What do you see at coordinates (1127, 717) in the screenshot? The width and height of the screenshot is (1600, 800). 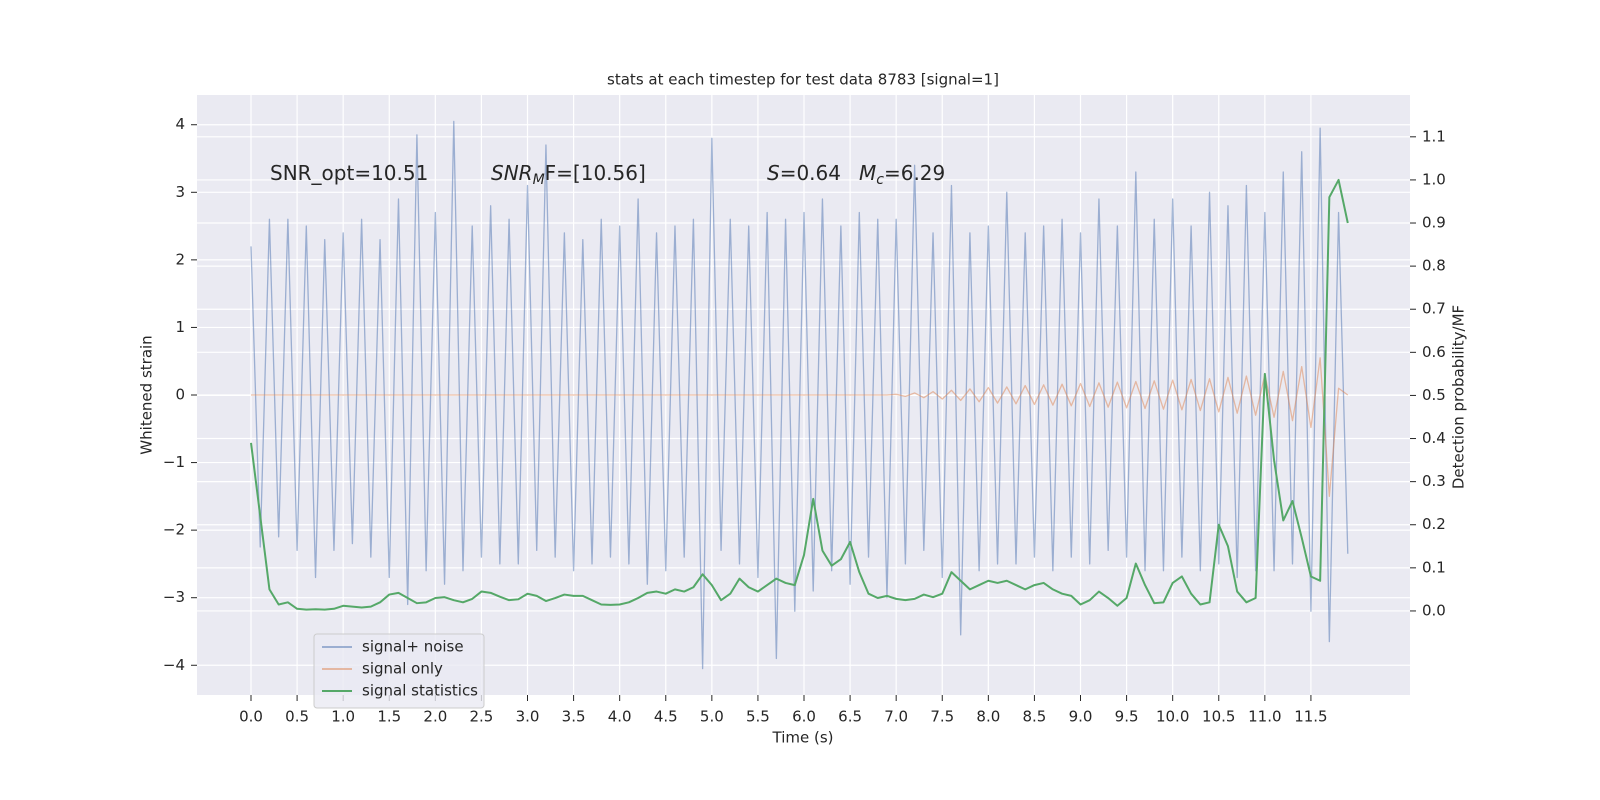 I see `x-tick-label: 9.5` at bounding box center [1127, 717].